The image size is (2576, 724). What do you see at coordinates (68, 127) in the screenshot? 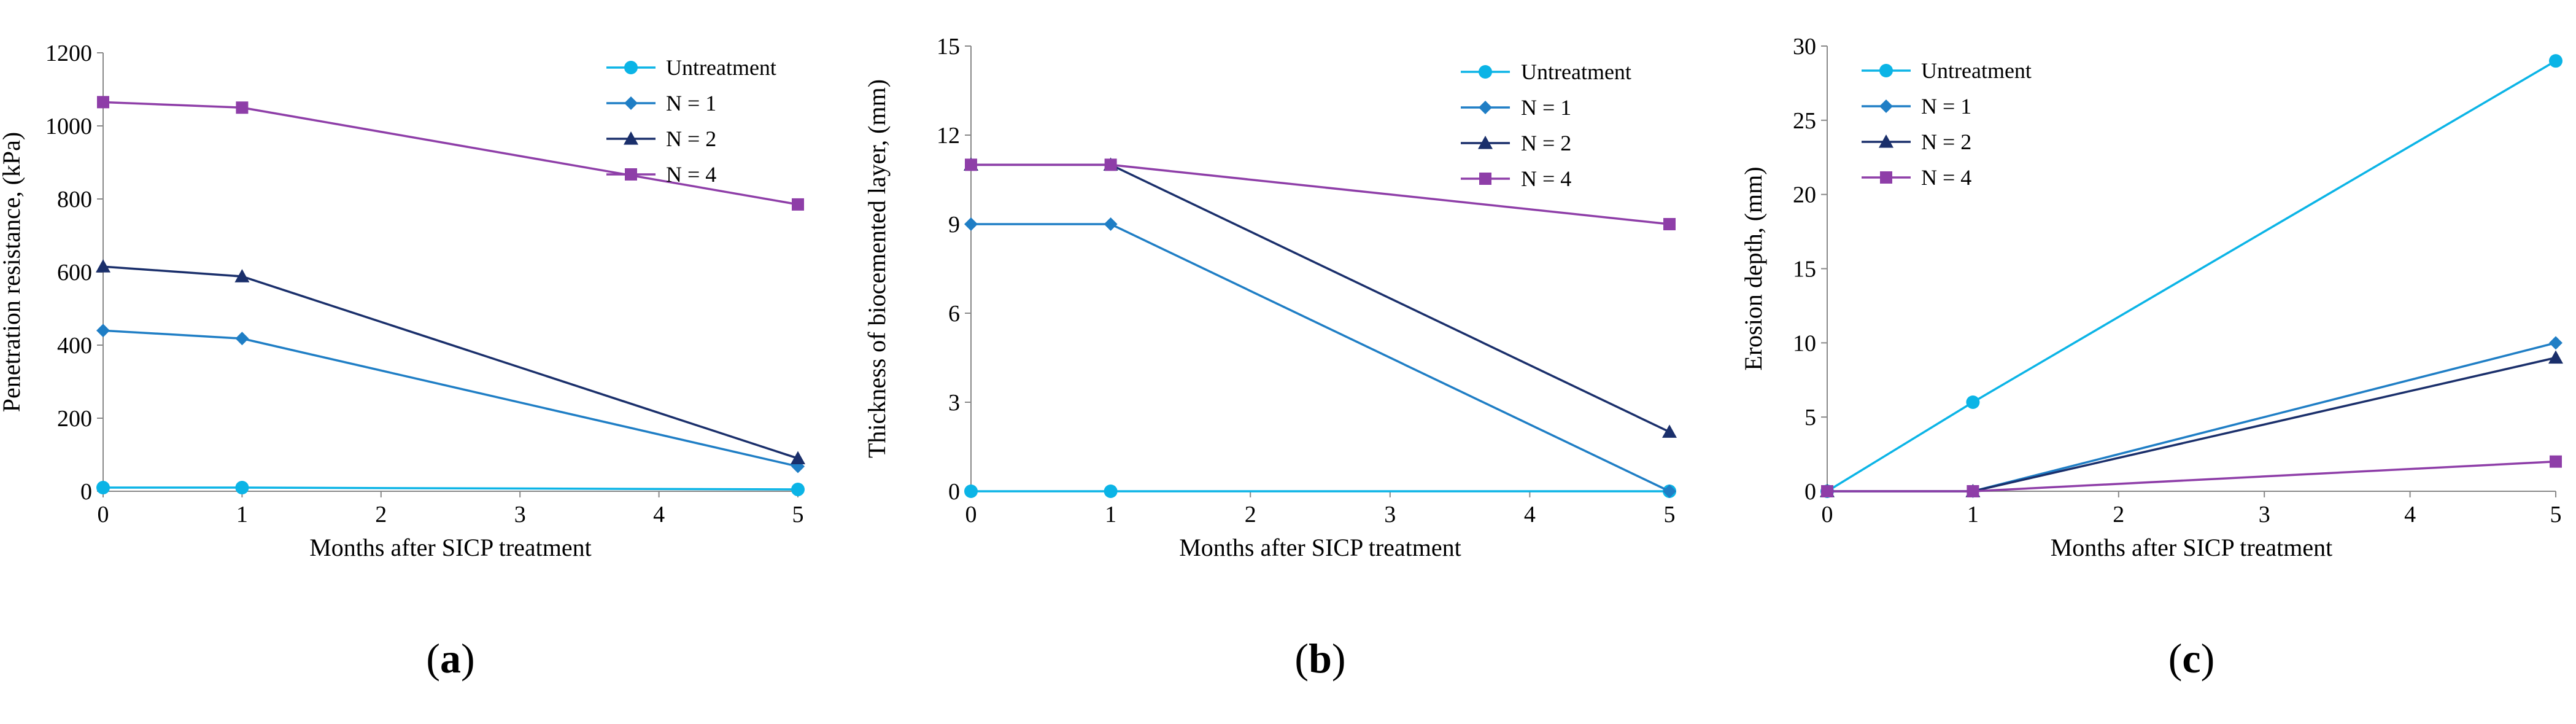
I see `y-tick-label: 1000` at bounding box center [68, 127].